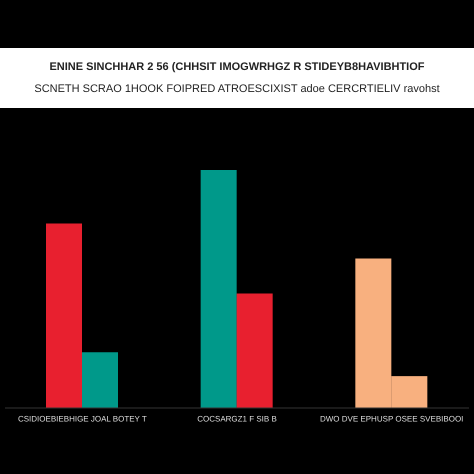 This screenshot has width=474, height=474. Describe the element at coordinates (237, 419) in the screenshot. I see `x-tick-label: COCSARGZ1 F SIB B` at that location.